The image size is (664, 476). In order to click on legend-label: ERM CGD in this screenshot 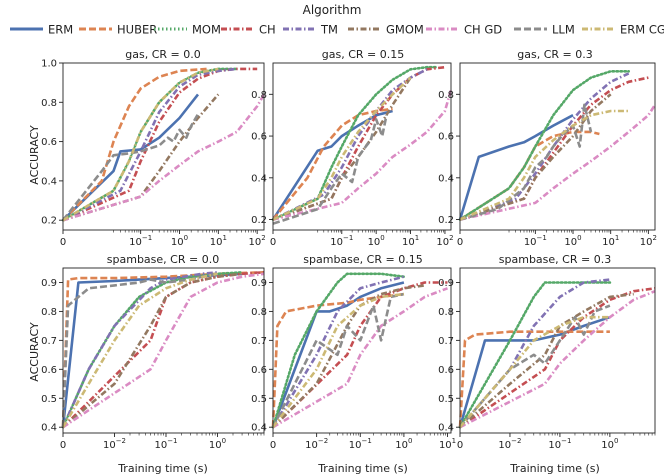, I will do `click(642, 30)`.